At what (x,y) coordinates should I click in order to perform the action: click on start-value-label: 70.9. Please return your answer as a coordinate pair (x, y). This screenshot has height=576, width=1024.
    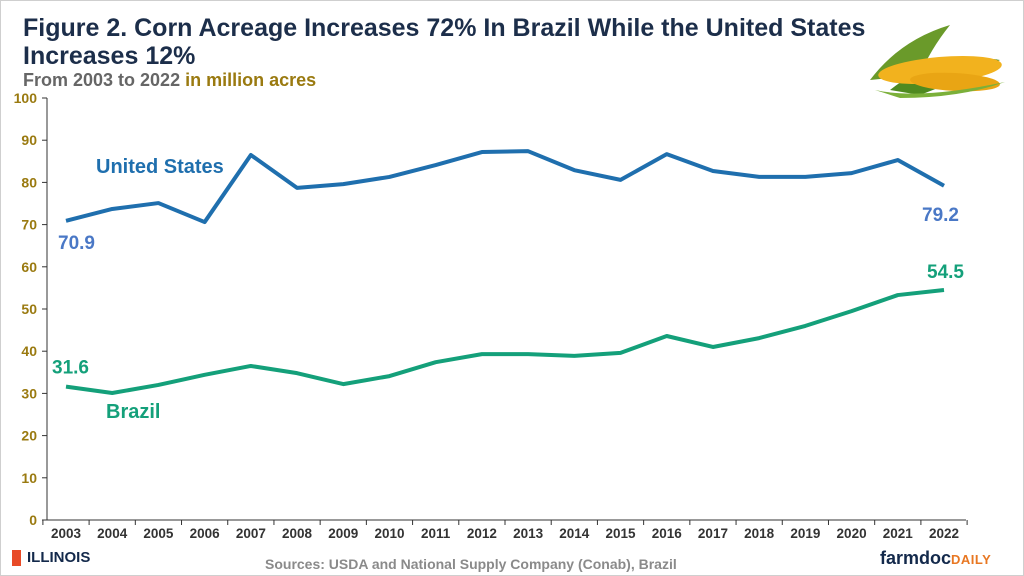
    Looking at the image, I should click on (76, 243).